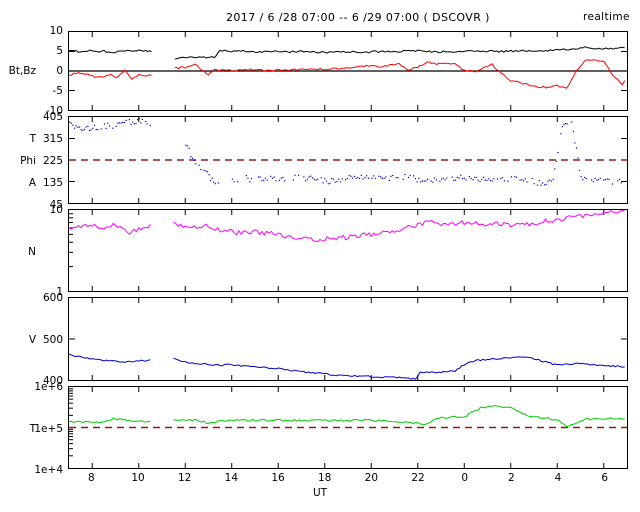  Describe the element at coordinates (48, 429) in the screenshot. I see `ytick-p5-1: 1e+5` at that location.